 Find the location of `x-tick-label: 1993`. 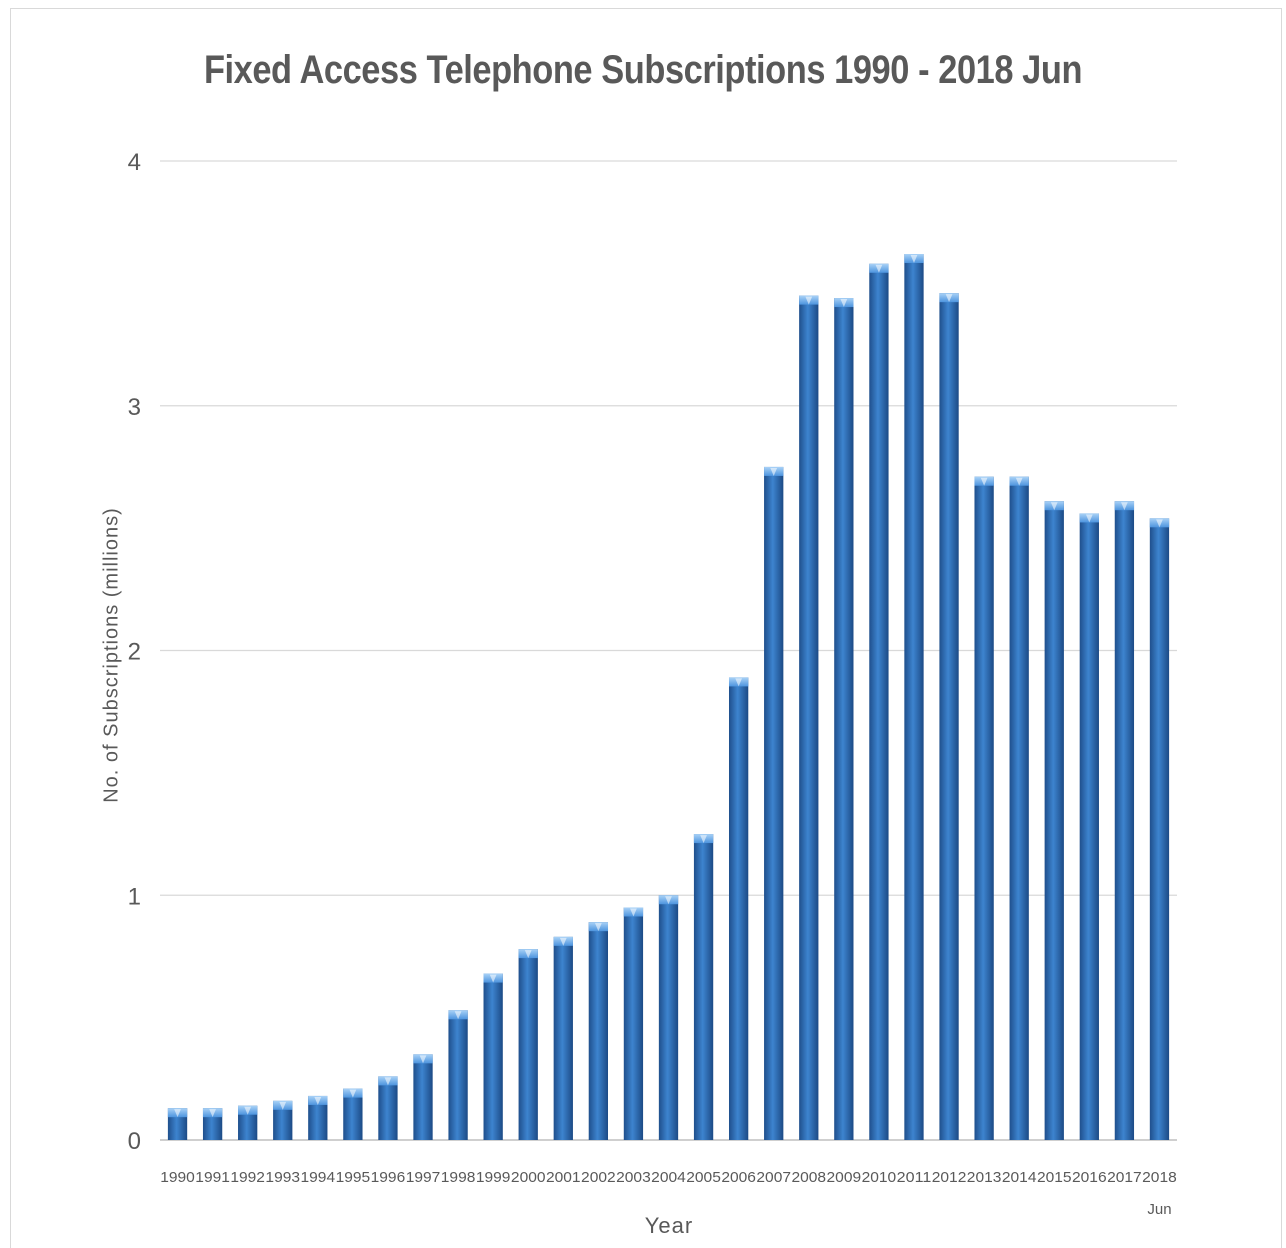

x-tick-label: 1993 is located at coordinates (282, 1177).